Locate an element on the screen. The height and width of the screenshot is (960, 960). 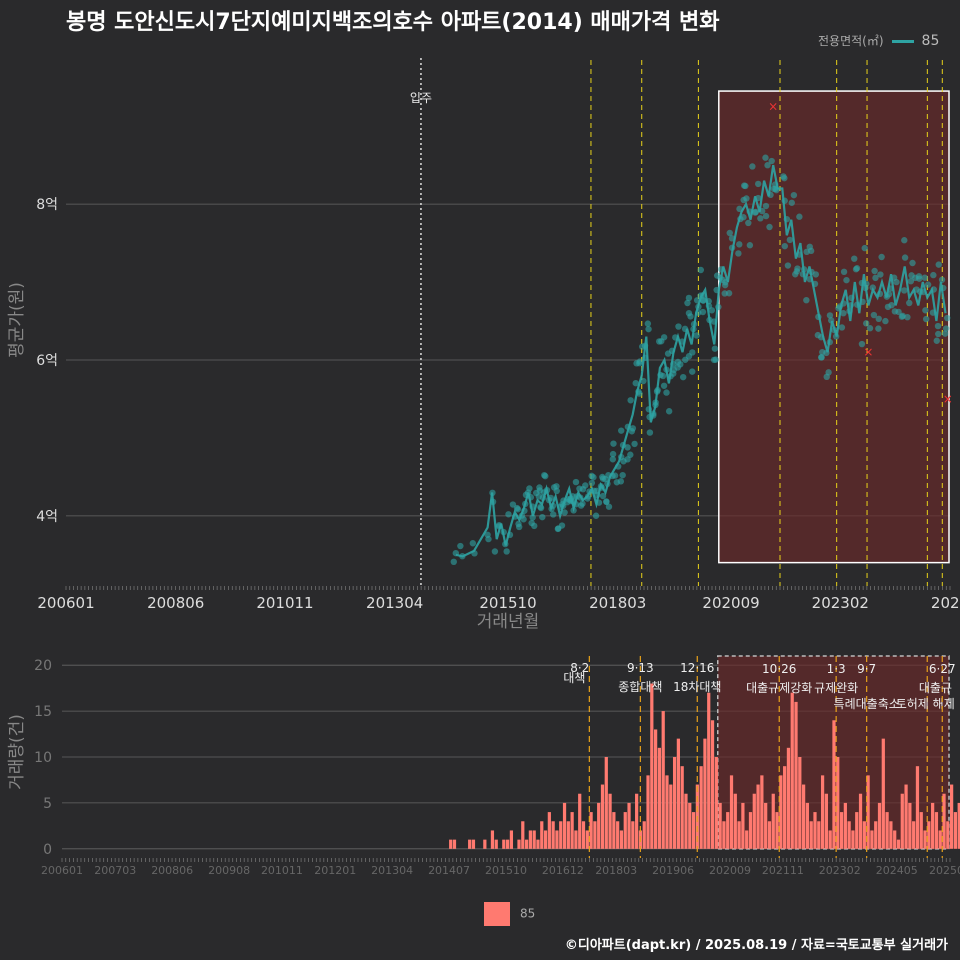
policy-name-label: 규제완화 is located at coordinates (836, 688).